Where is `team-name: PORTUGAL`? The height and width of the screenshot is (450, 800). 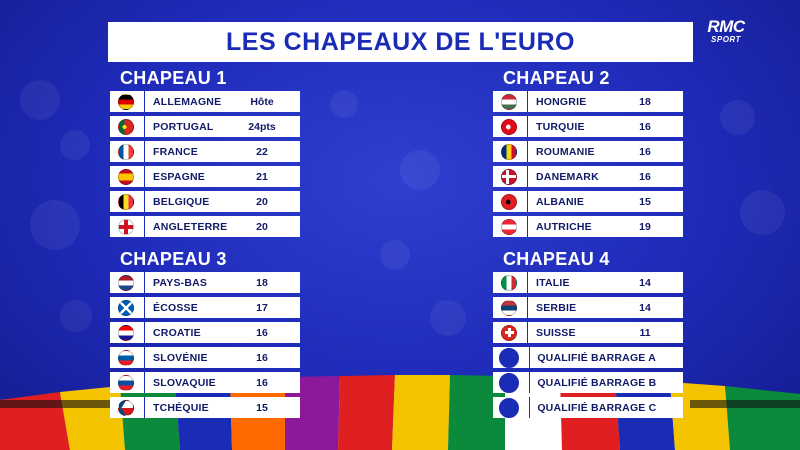 team-name: PORTUGAL is located at coordinates (183, 126).